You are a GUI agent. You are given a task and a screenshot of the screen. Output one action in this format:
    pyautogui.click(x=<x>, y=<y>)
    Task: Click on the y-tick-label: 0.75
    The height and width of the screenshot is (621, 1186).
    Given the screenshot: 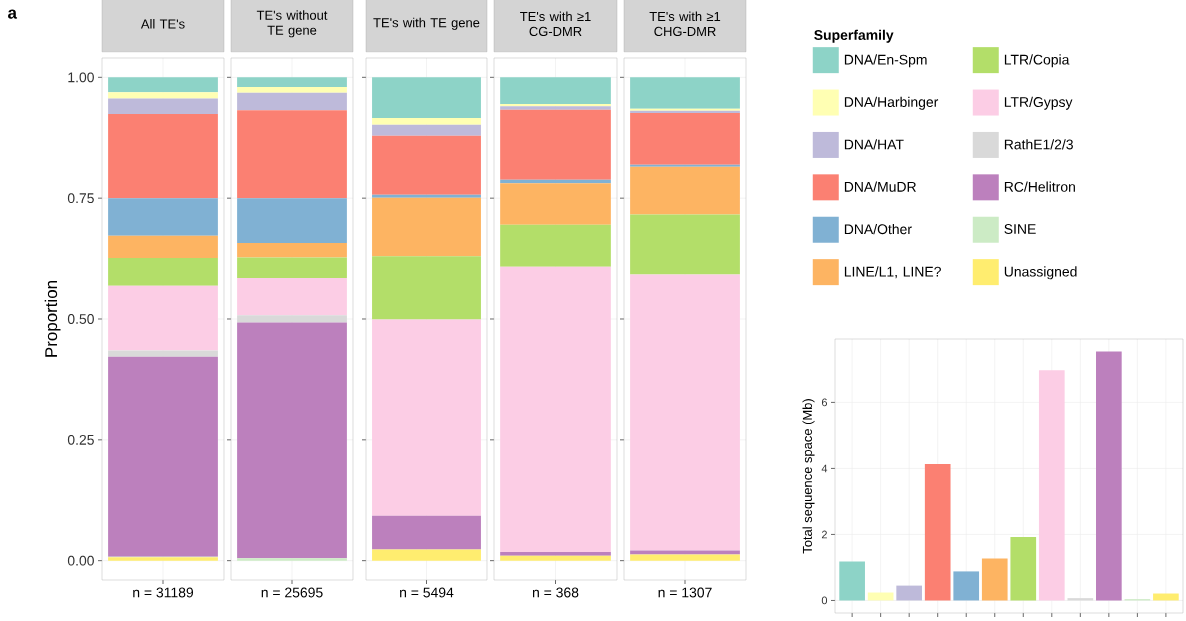 What is the action you would take?
    pyautogui.click(x=80, y=198)
    